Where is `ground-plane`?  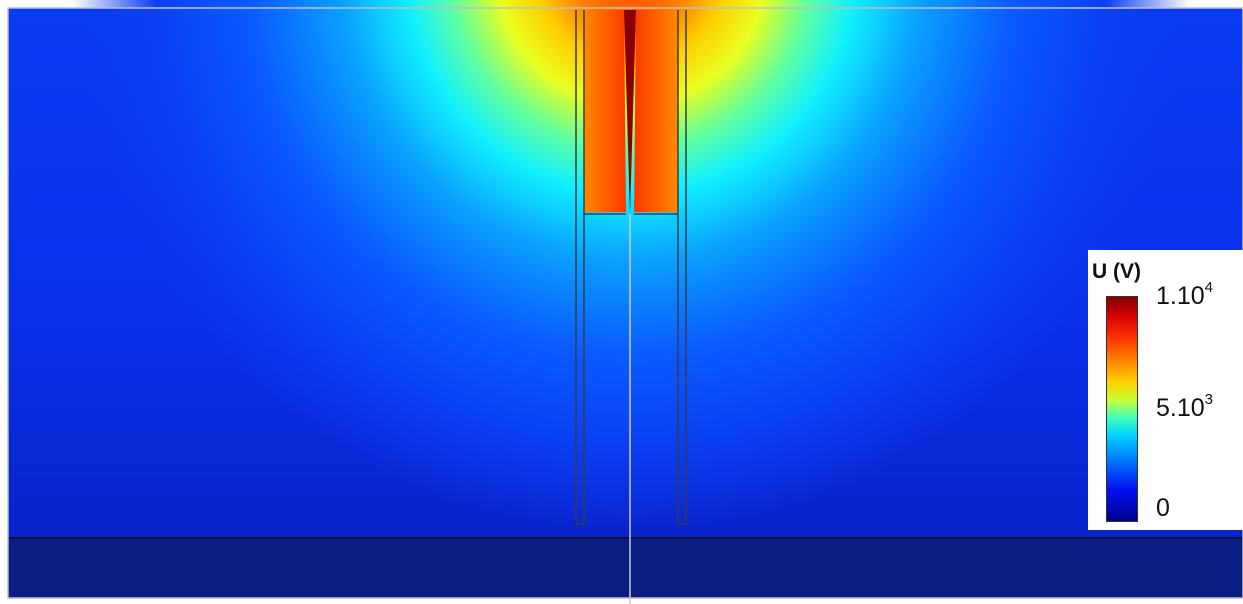 ground-plane is located at coordinates (625, 568).